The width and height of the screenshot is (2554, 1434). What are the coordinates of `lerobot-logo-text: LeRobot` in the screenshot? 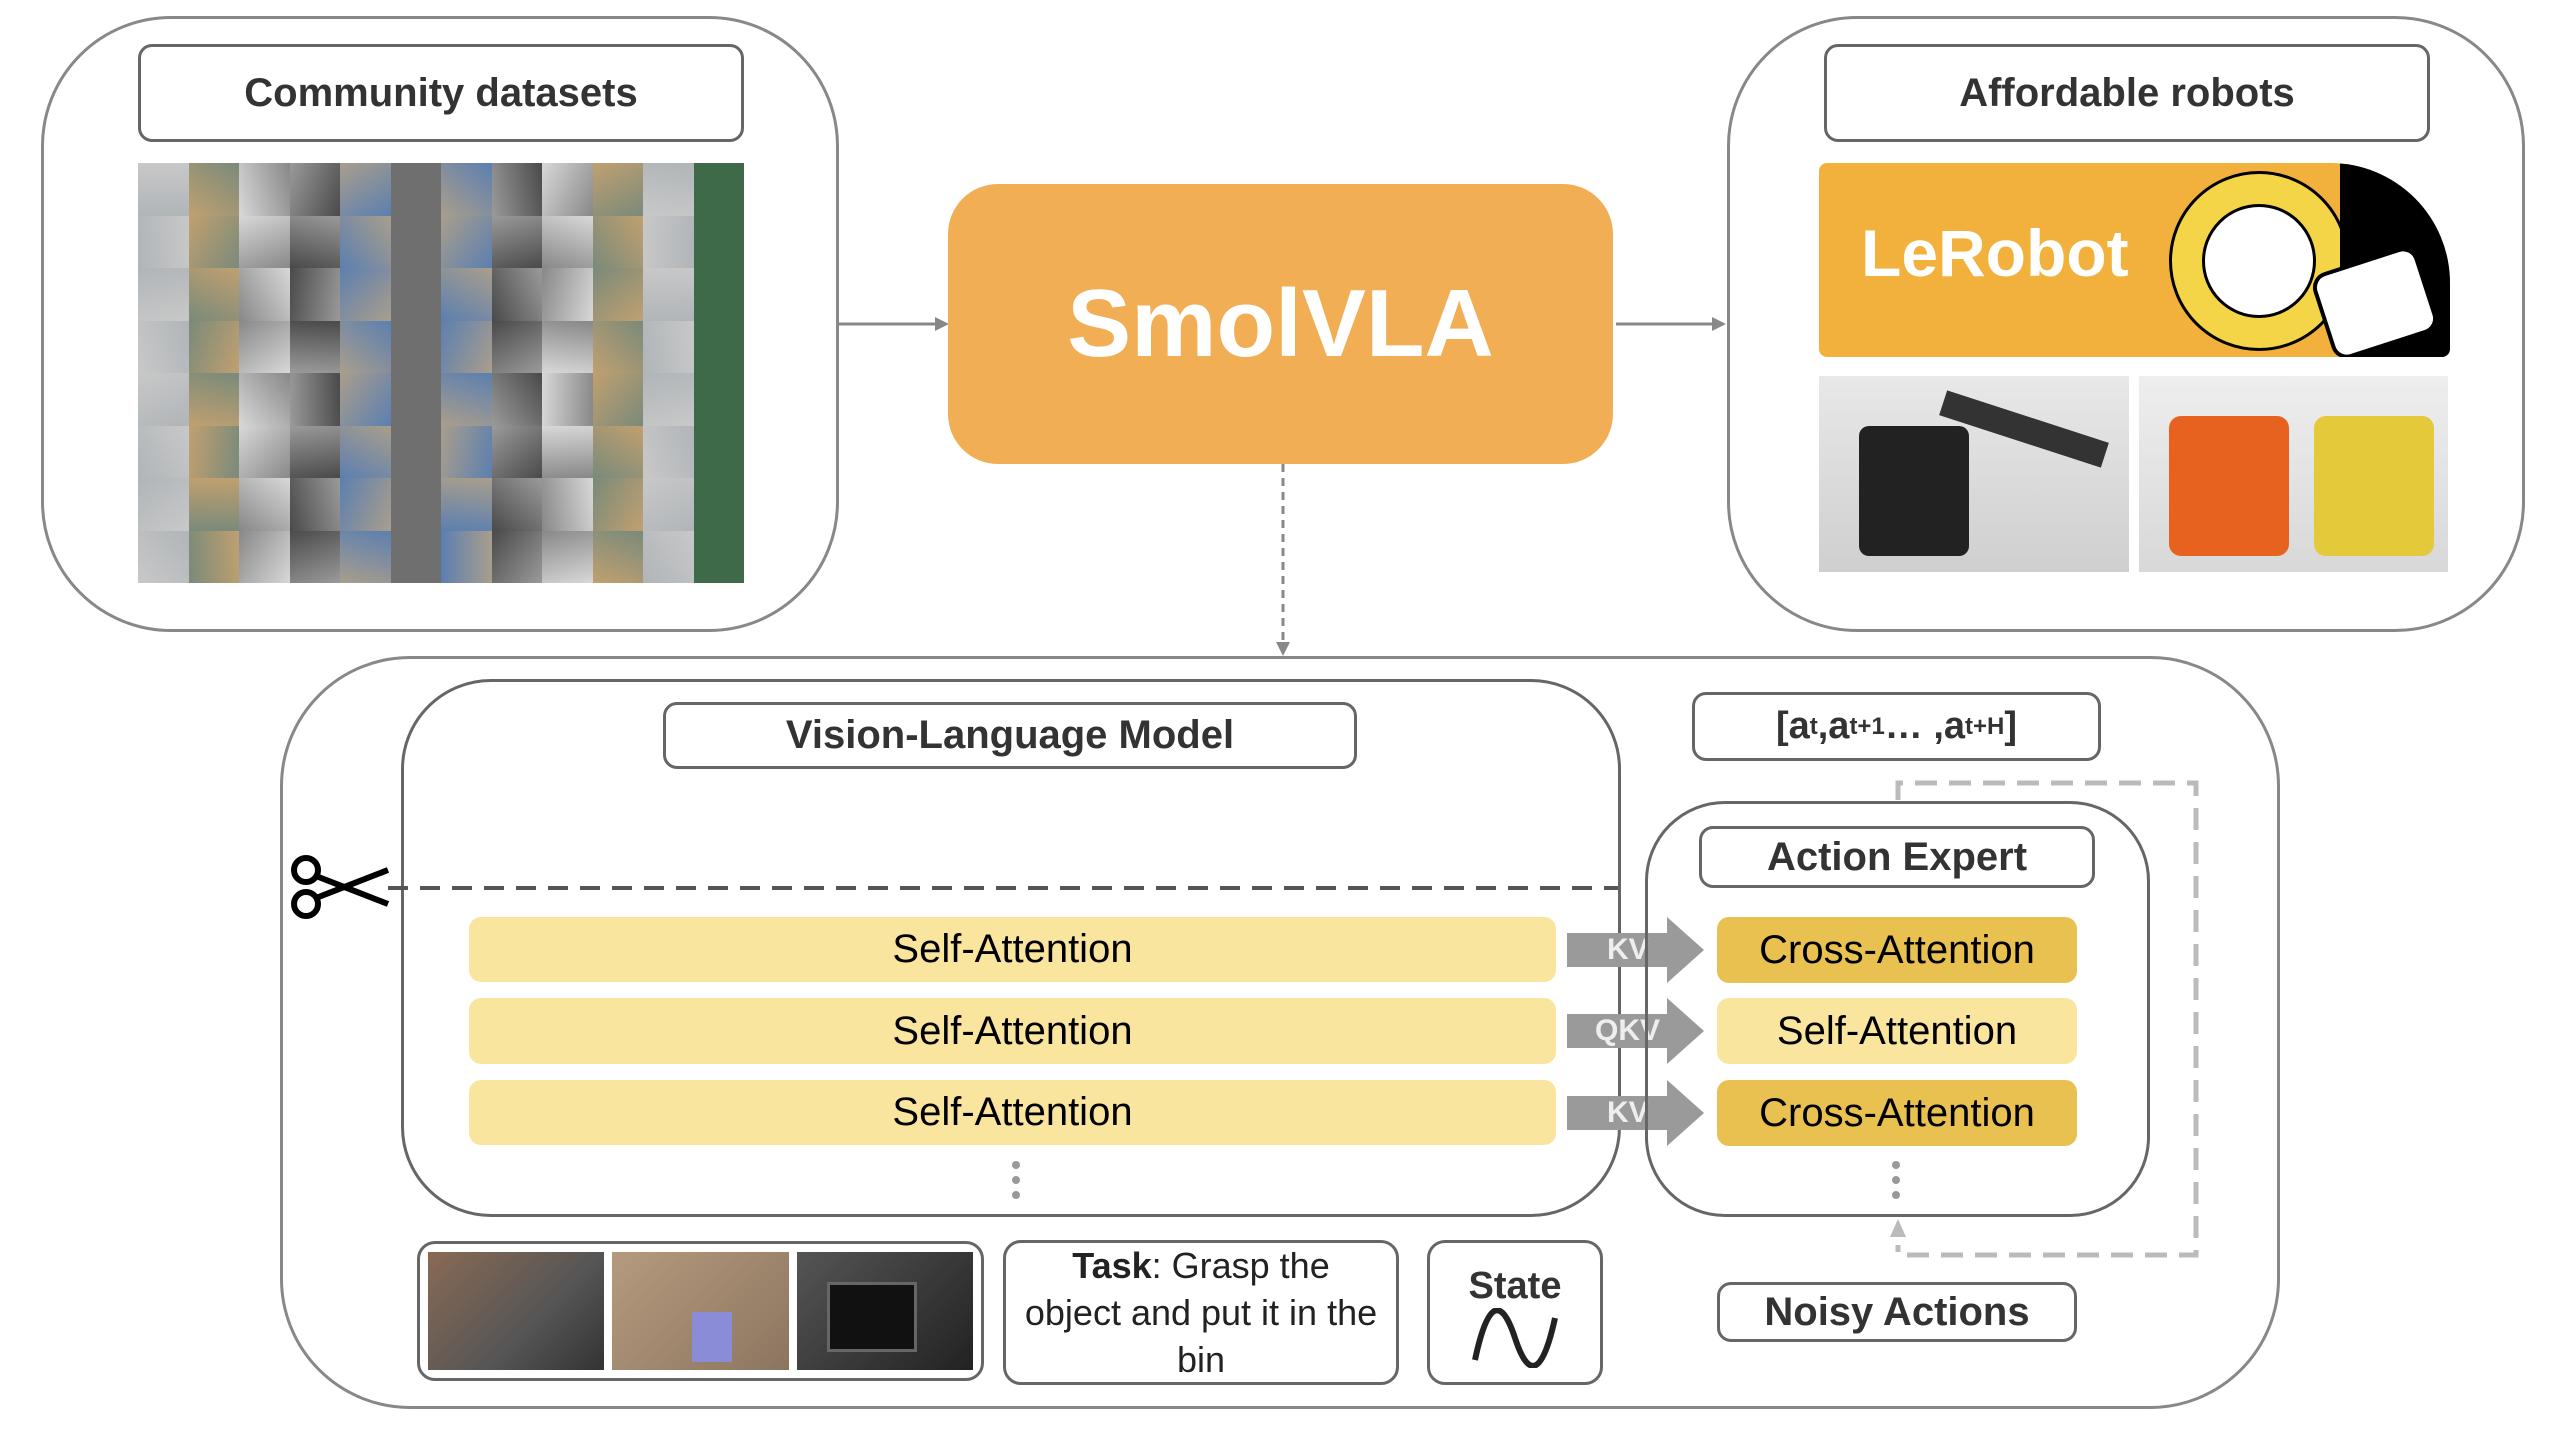 It's located at (1995, 253).